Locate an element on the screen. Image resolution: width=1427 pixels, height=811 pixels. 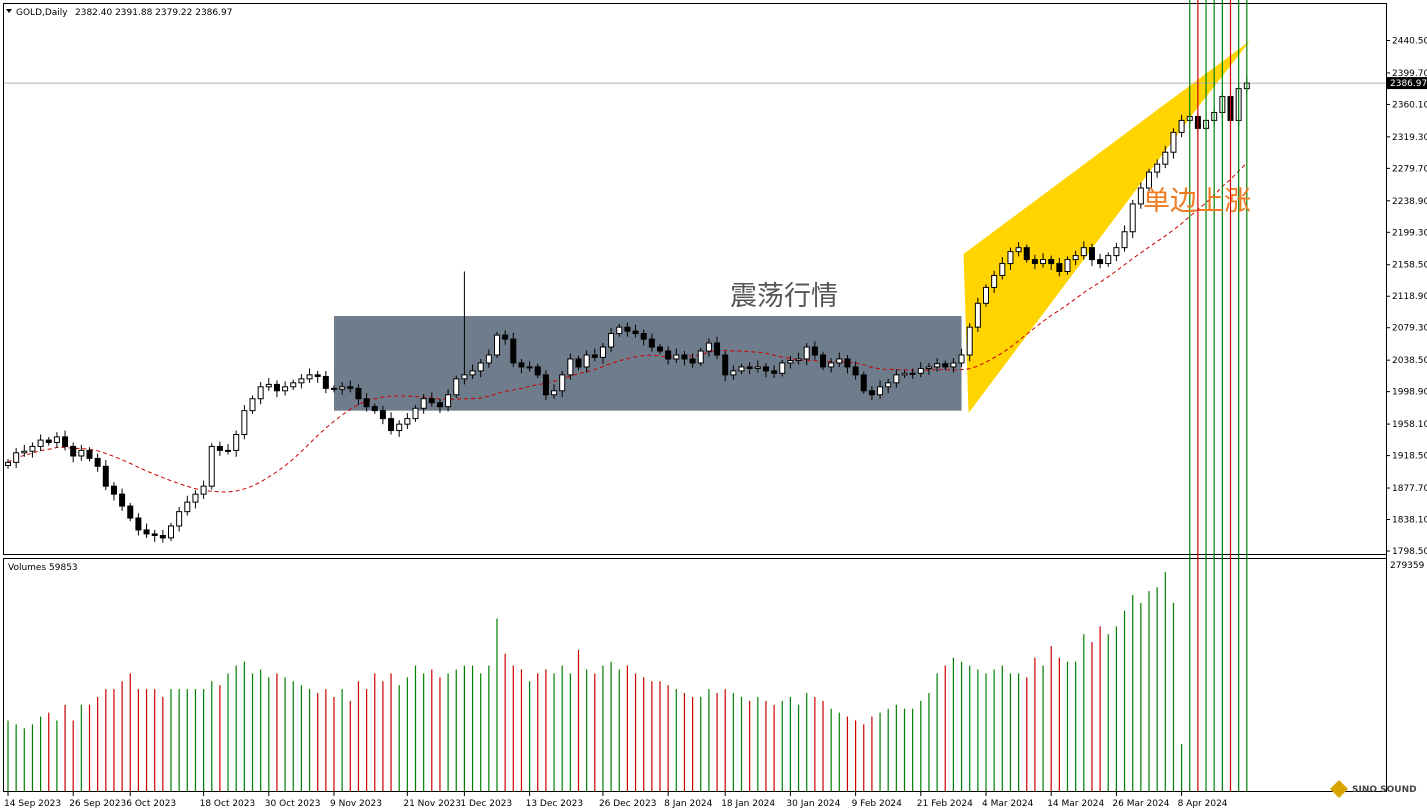
y-tick-label: 2079.30 is located at coordinates (1409, 329).